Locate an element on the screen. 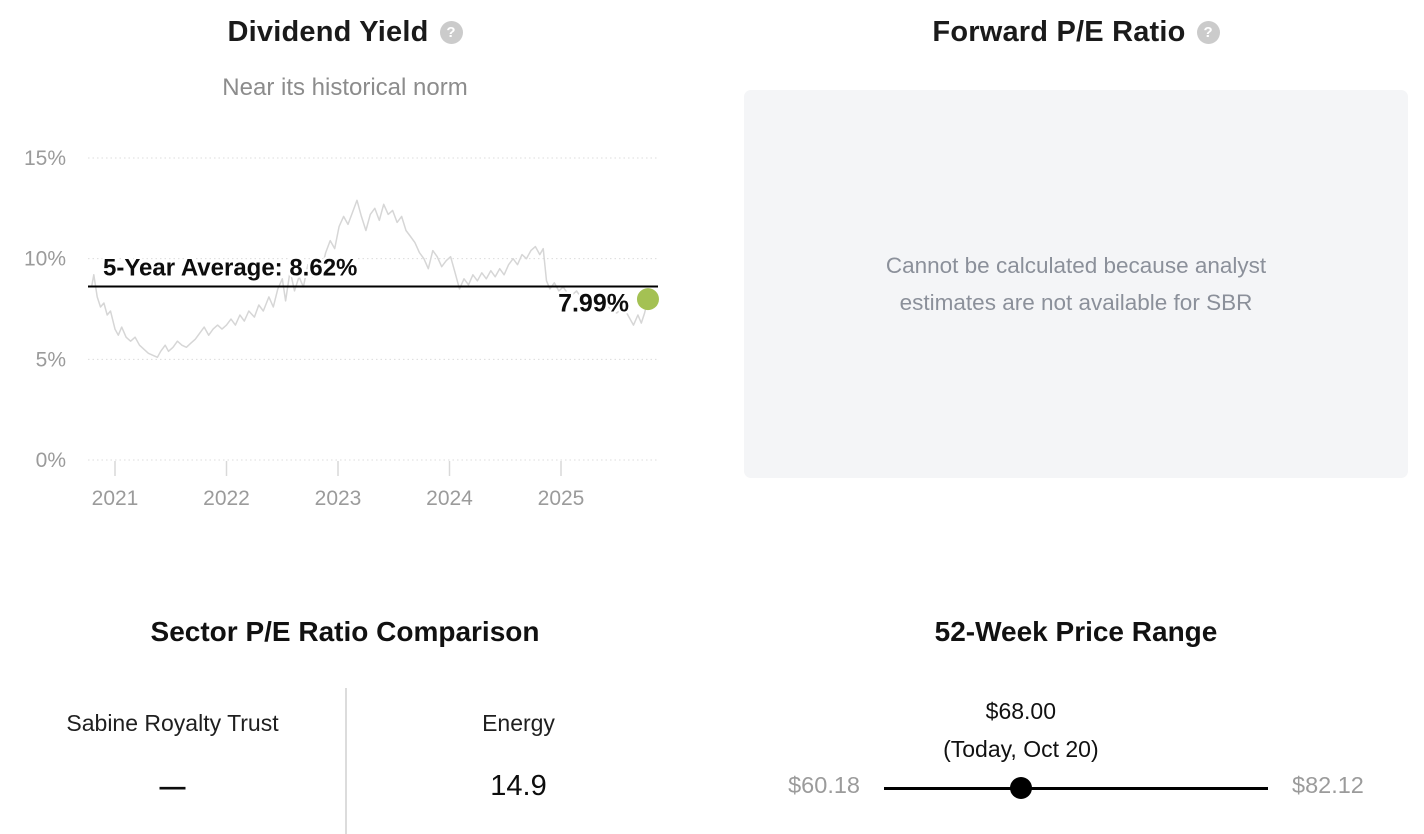 The width and height of the screenshot is (1424, 834). x-tick-label: 2022 is located at coordinates (226, 498).